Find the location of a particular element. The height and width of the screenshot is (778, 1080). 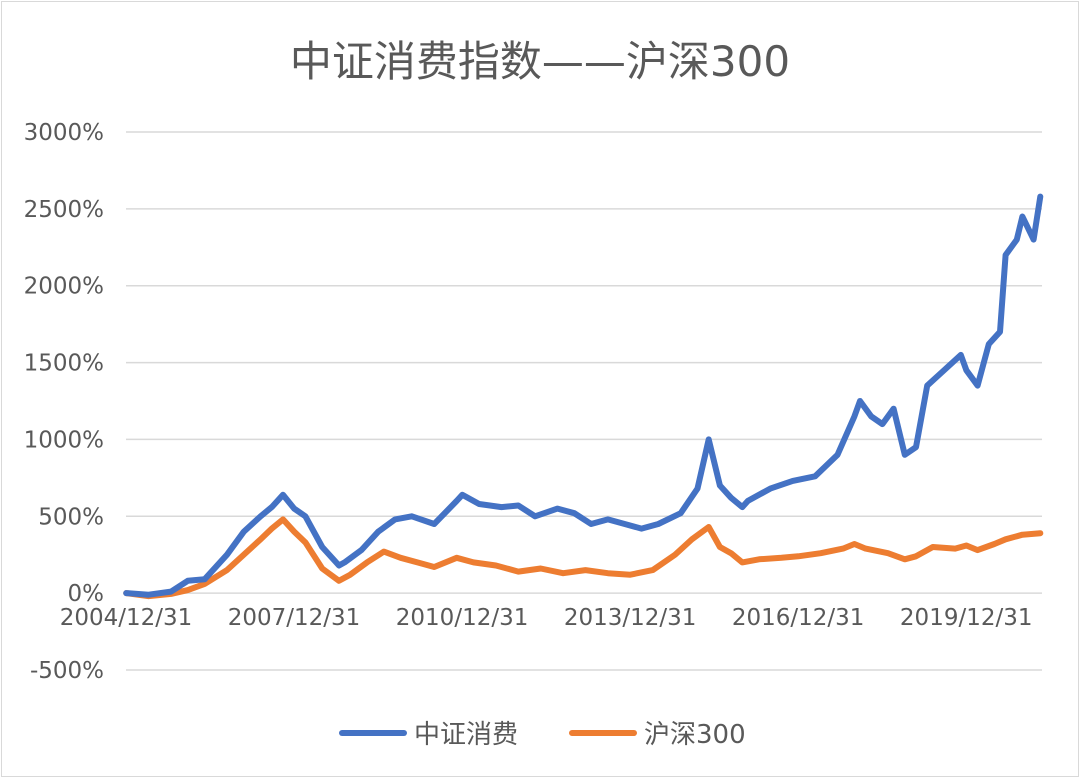

chart-title: 中证消费指数——沪深300 is located at coordinates (540, 61).